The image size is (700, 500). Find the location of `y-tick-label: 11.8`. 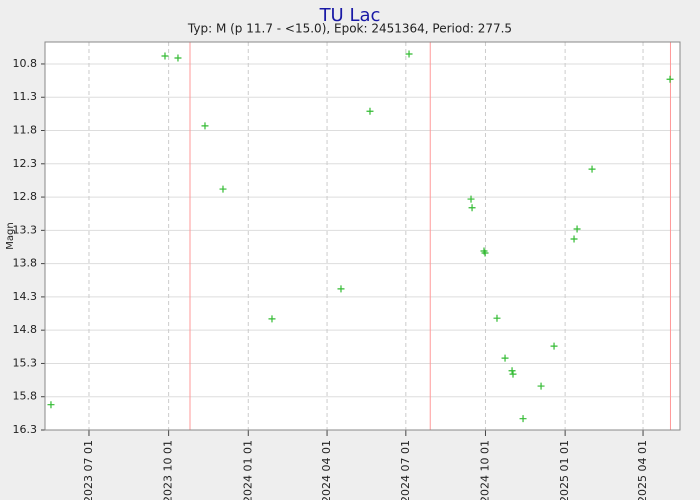

y-tick-label: 11.8 is located at coordinates (25, 130).